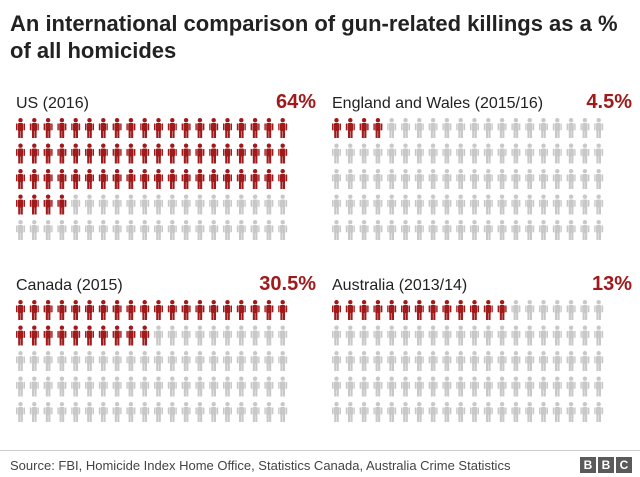 The height and width of the screenshot is (477, 640). What do you see at coordinates (468, 361) in the screenshot?
I see `pictogram-grid-australia` at bounding box center [468, 361].